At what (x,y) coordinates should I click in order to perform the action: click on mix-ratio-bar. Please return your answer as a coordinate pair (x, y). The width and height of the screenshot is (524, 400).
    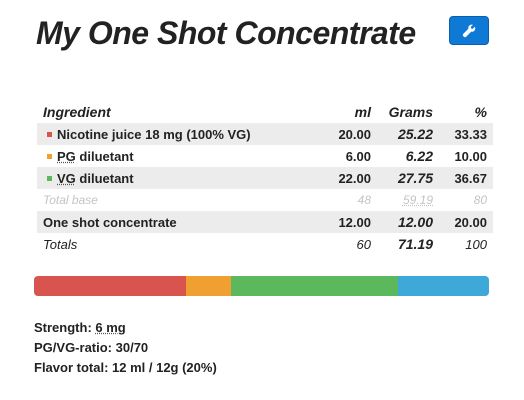
    Looking at the image, I should click on (261, 286).